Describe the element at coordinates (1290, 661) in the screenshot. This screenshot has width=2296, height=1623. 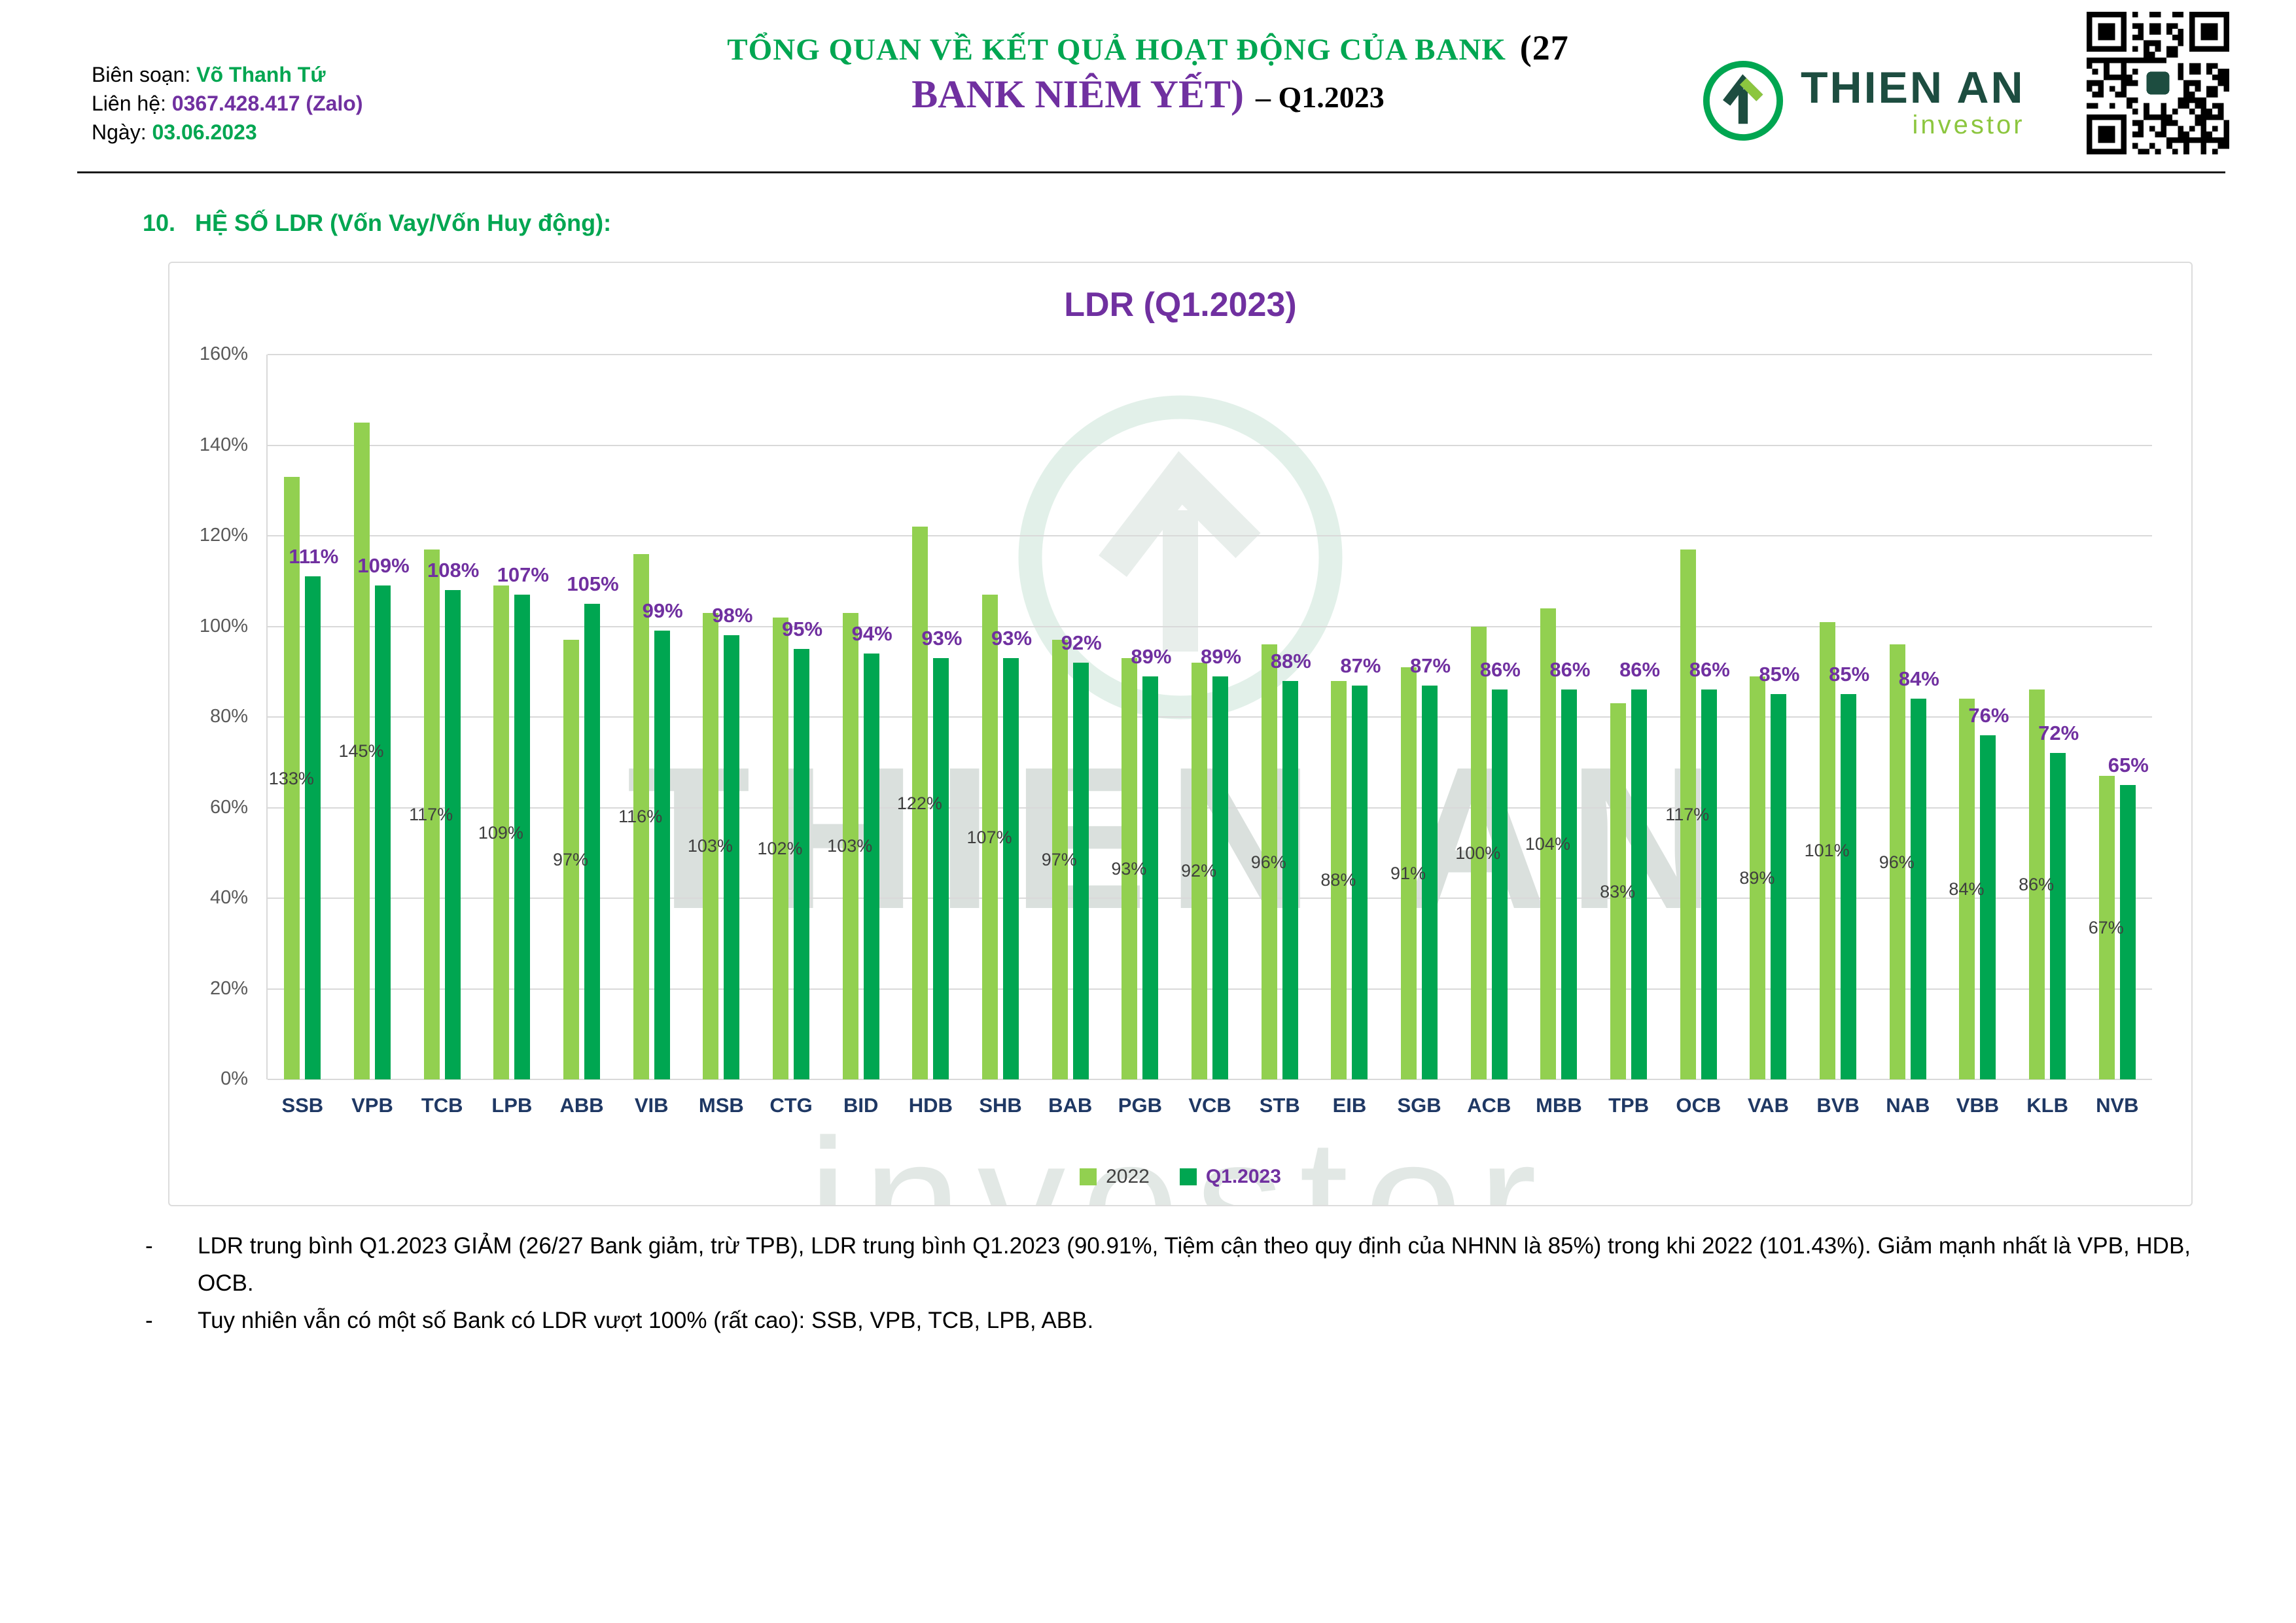
I see `bar-label-q1-2023: 88%` at that location.